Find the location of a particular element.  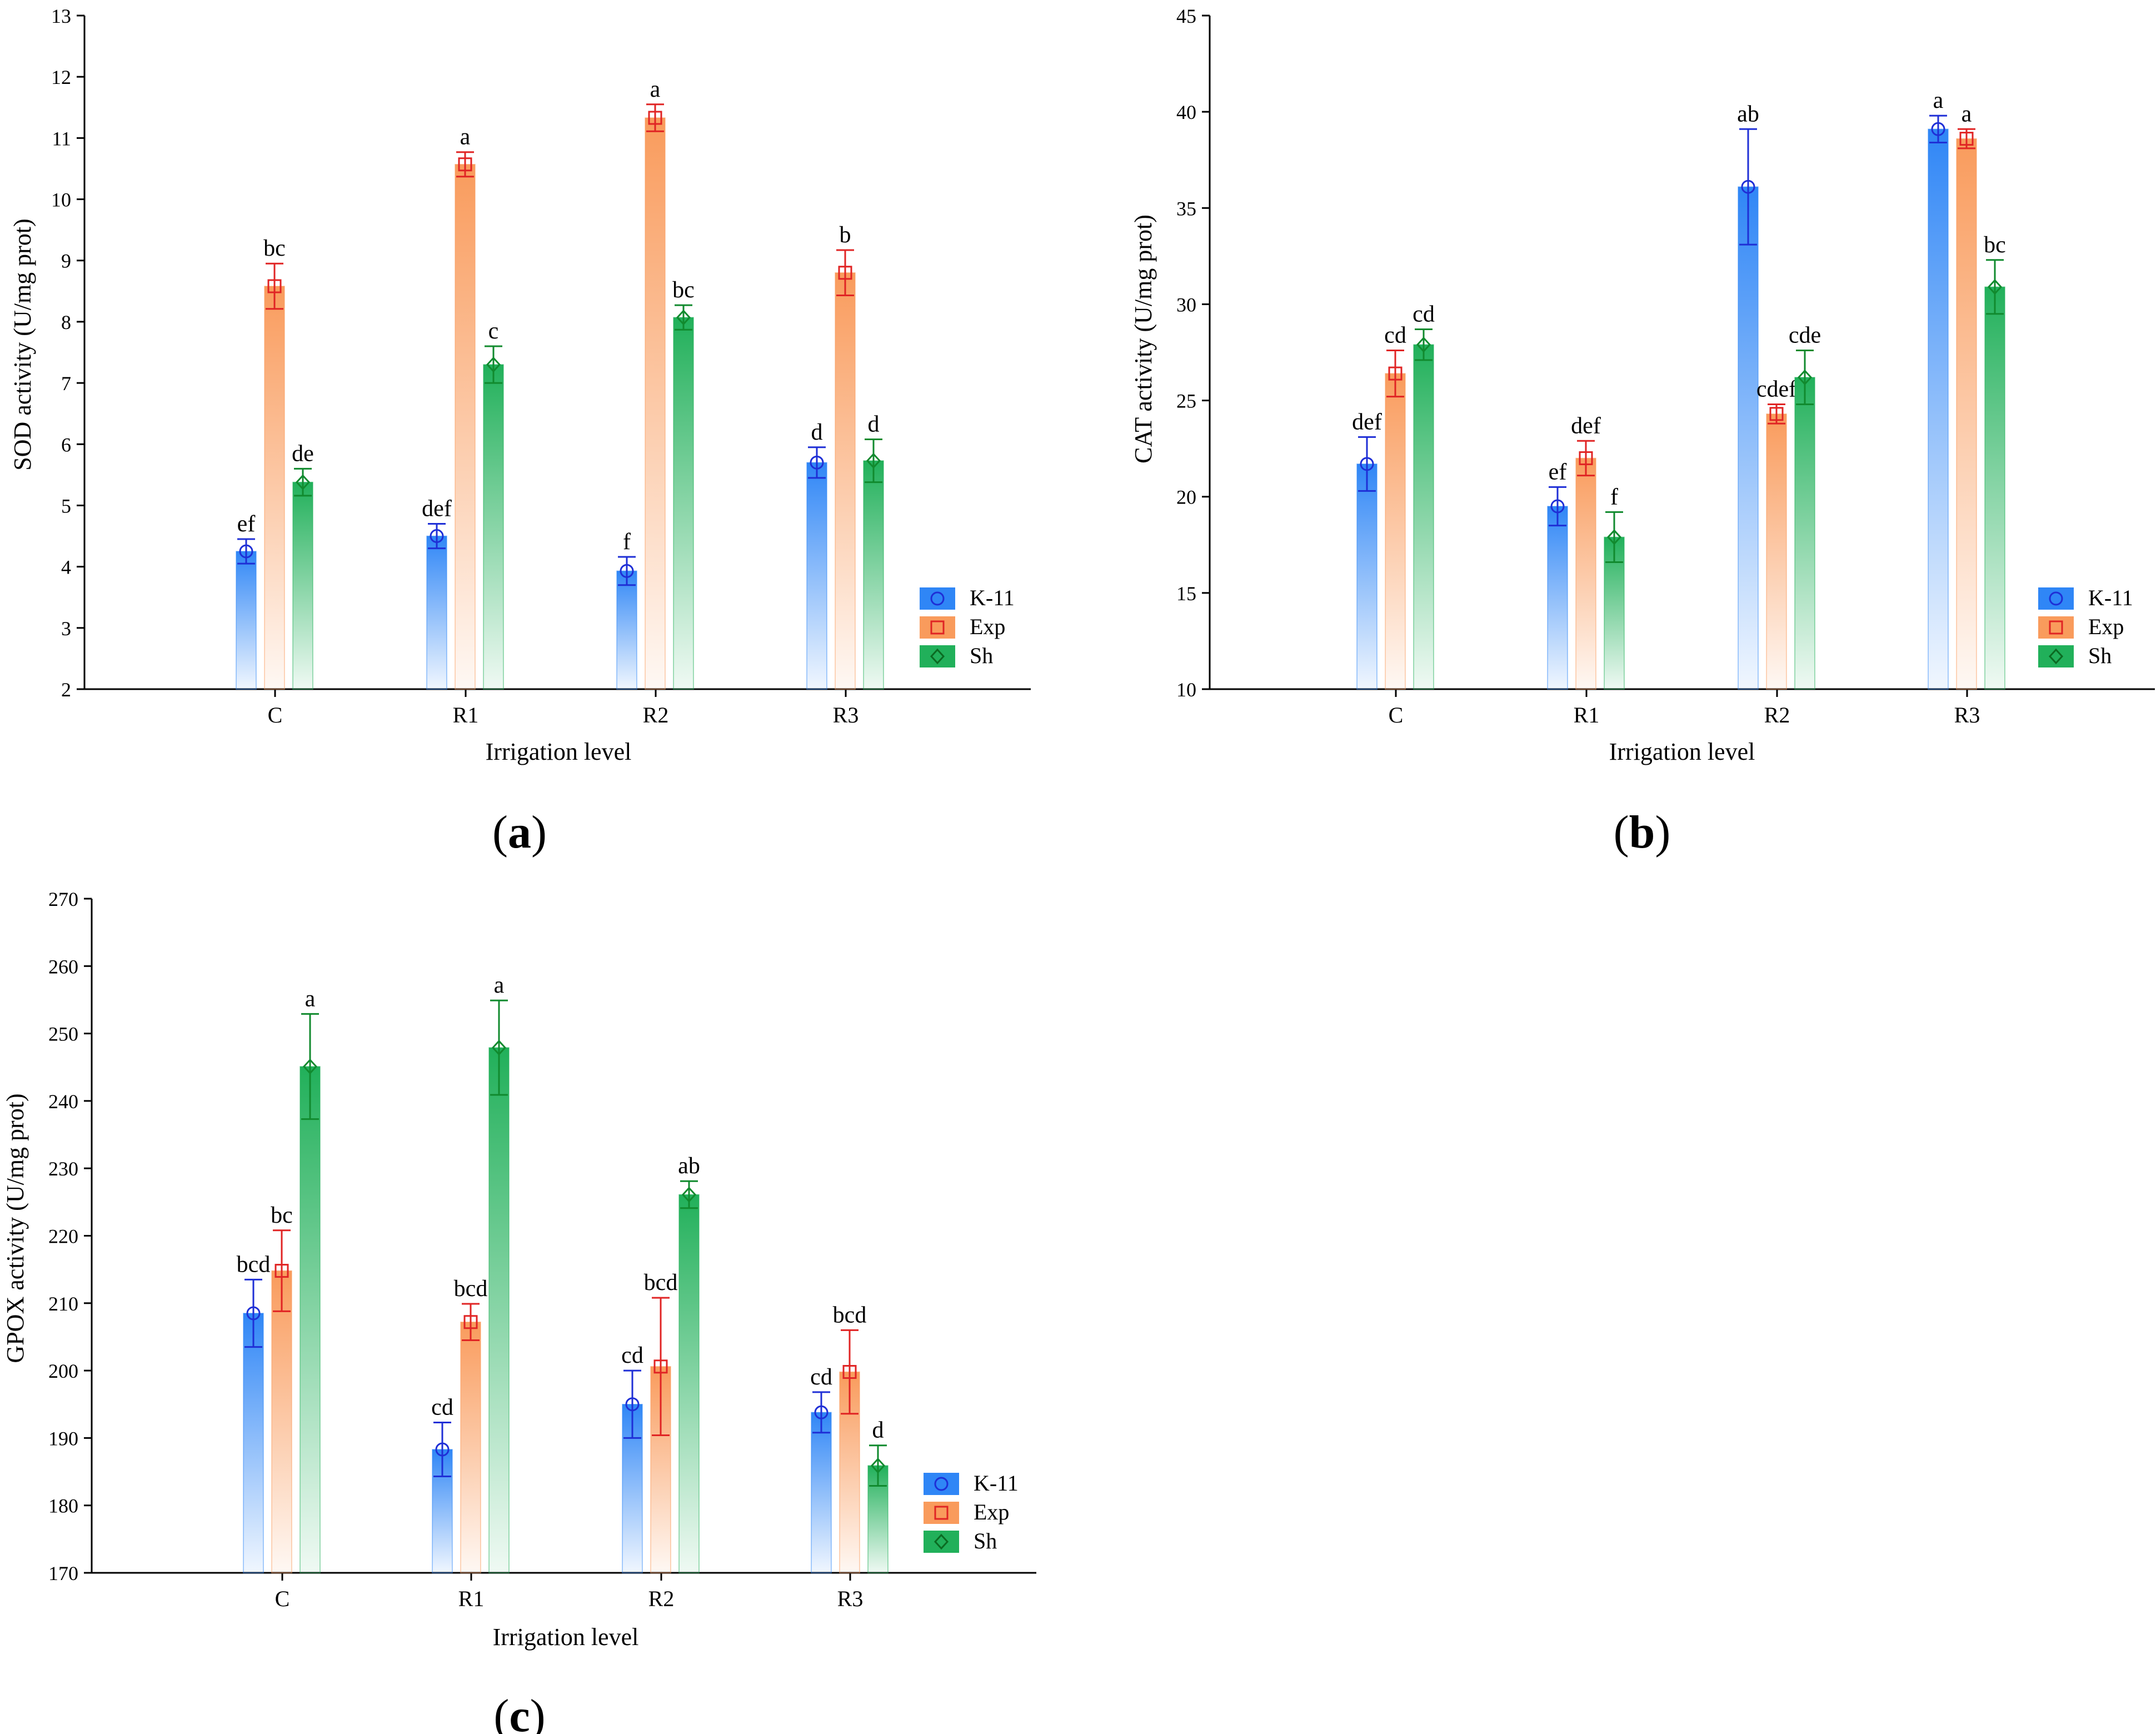

significance-label: d is located at coordinates (817, 433).